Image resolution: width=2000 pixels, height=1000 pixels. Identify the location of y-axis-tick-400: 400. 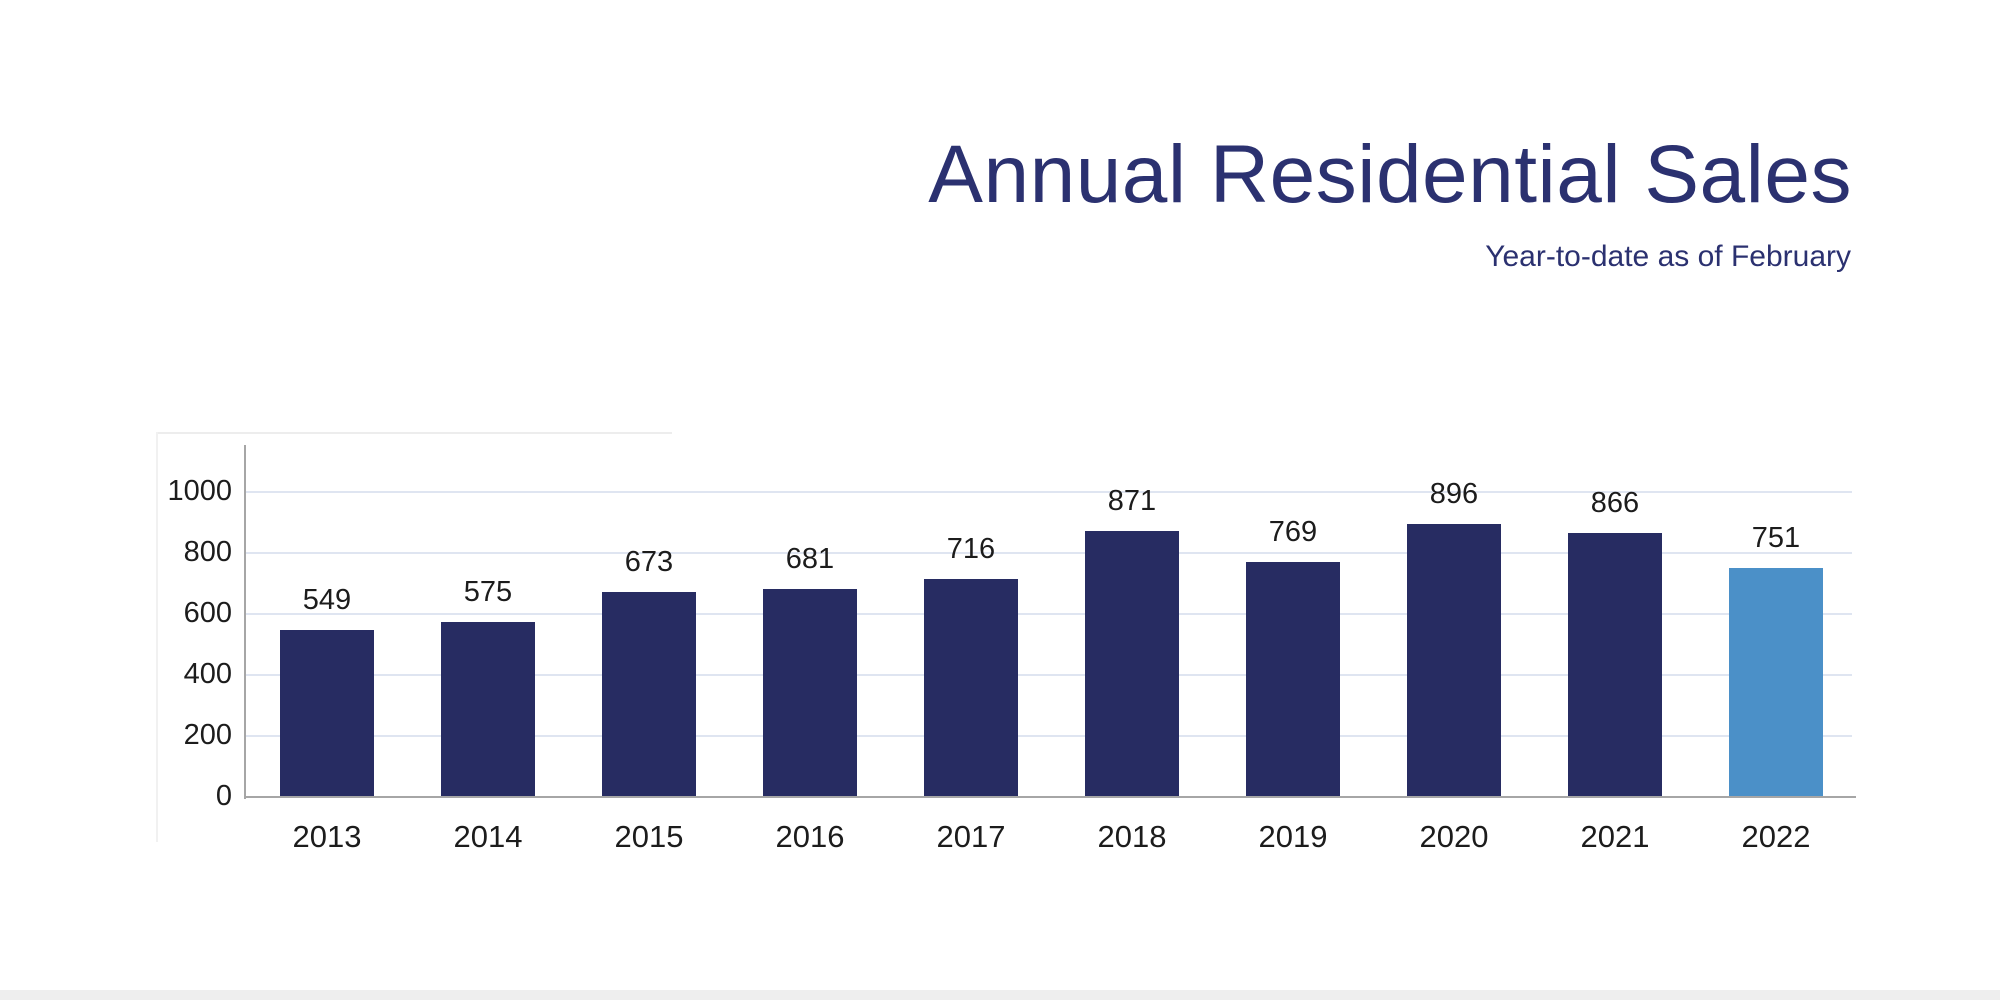
(207, 674).